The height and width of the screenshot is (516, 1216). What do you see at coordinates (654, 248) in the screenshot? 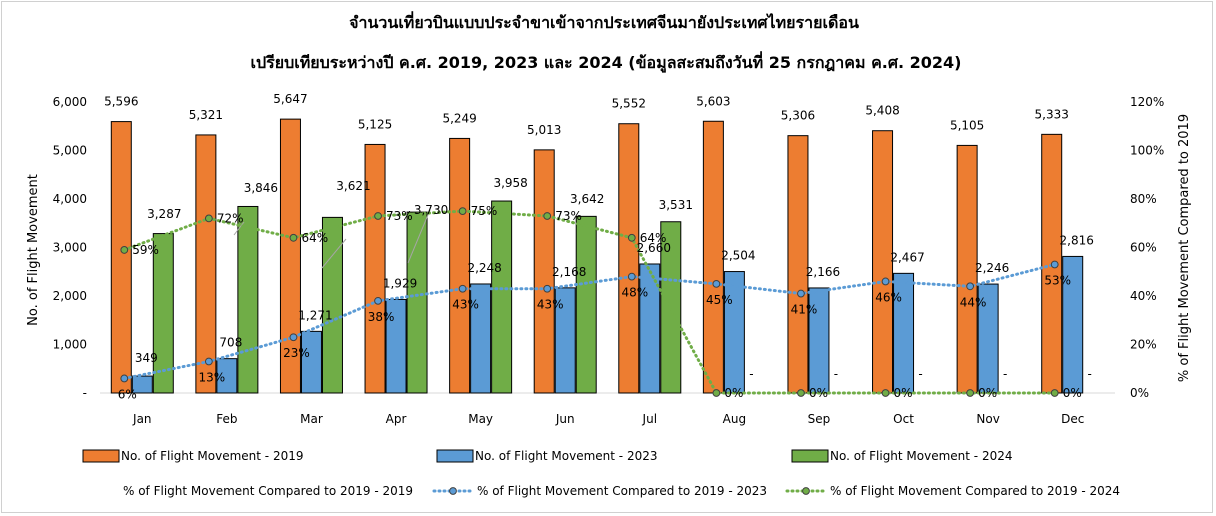
I see `bar-2023-label: 2,660` at bounding box center [654, 248].